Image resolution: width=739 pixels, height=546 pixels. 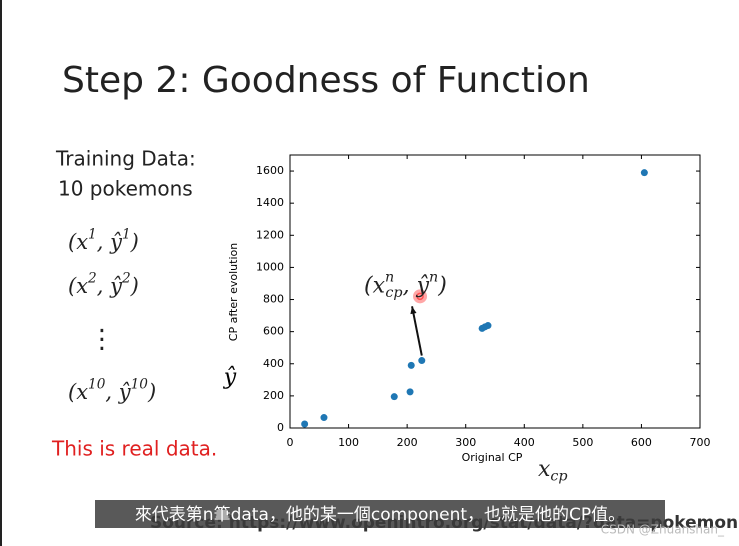 I want to click on arrow-head, so click(x=413, y=310).